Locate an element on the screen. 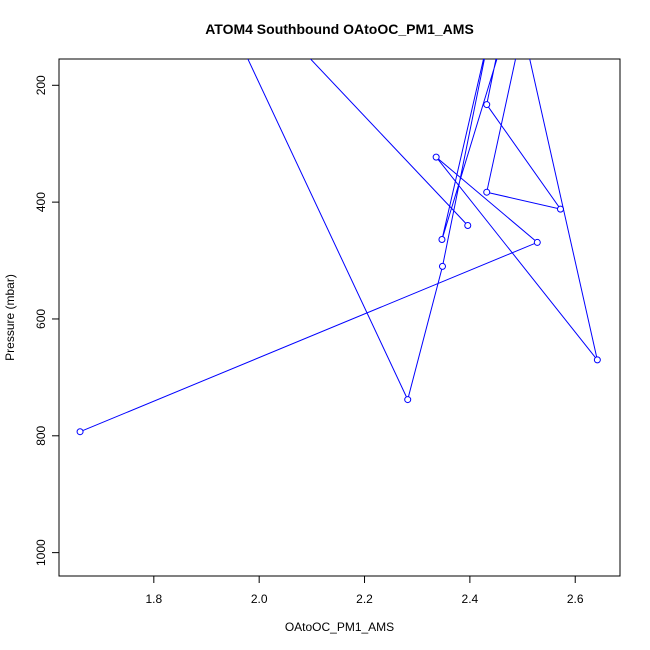 The height and width of the screenshot is (650, 650). x-tick-label: 1.8 is located at coordinates (153, 599).